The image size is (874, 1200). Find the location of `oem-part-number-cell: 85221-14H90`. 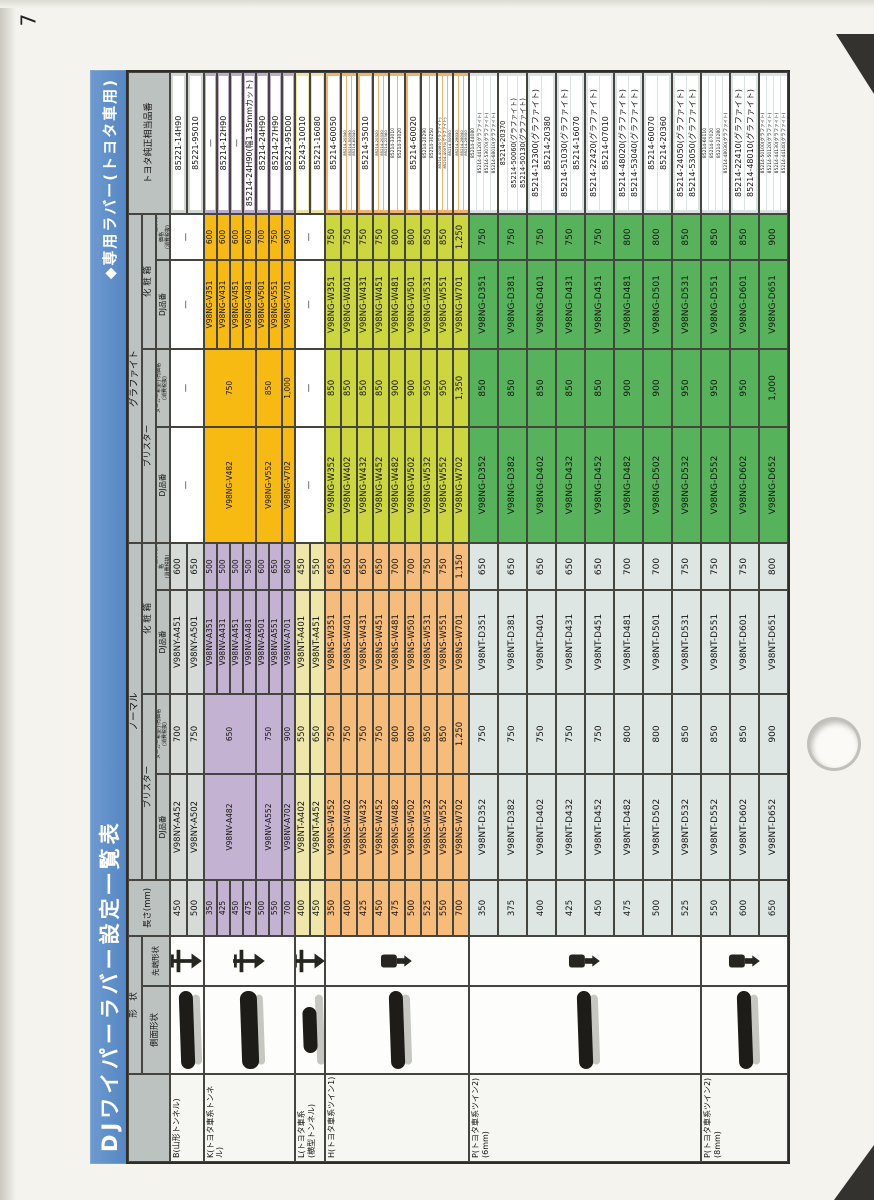

oem-part-number-cell: 85221-14H90 is located at coordinates (178, 143).